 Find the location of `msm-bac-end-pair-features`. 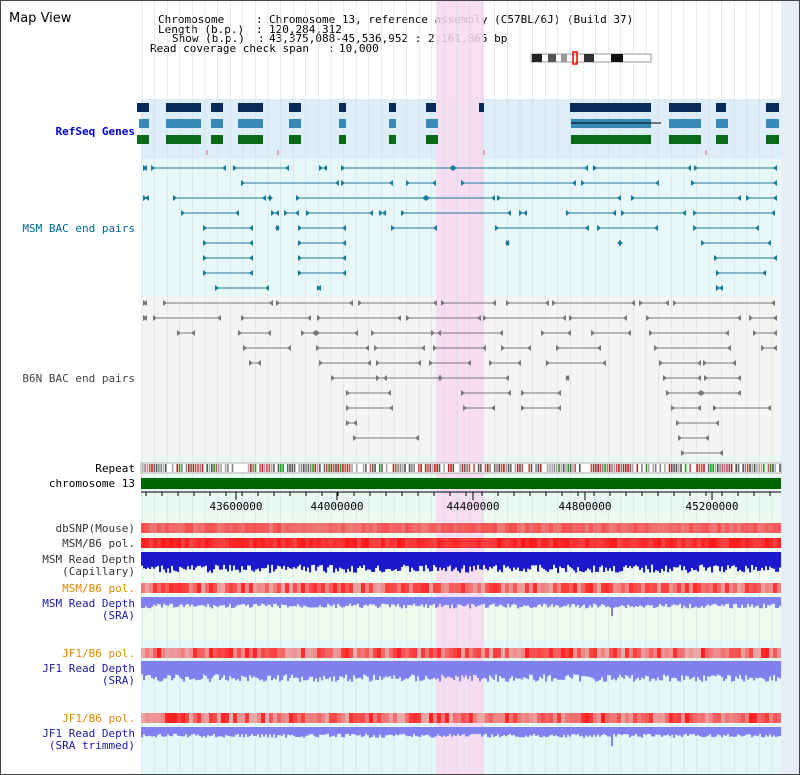

msm-bac-end-pair-features is located at coordinates (460, 228).